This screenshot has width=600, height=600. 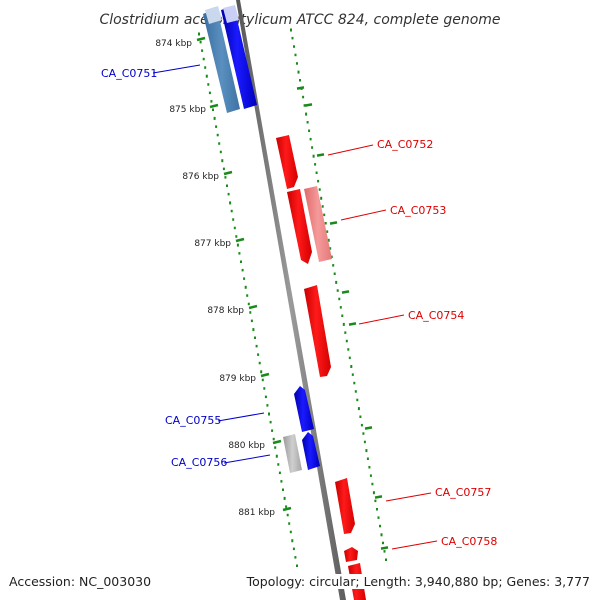 What do you see at coordinates (350, 150) in the screenshot?
I see `leader-line-ca-c0752` at bounding box center [350, 150].